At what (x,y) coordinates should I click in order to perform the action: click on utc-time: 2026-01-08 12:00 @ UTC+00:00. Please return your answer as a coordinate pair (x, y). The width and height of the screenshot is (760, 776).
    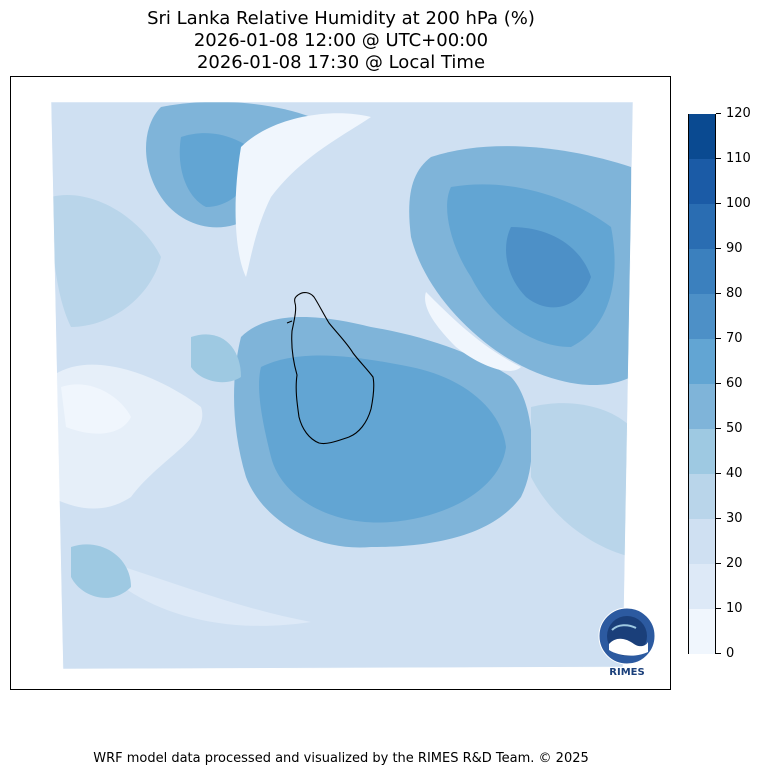
    Looking at the image, I should click on (341, 40).